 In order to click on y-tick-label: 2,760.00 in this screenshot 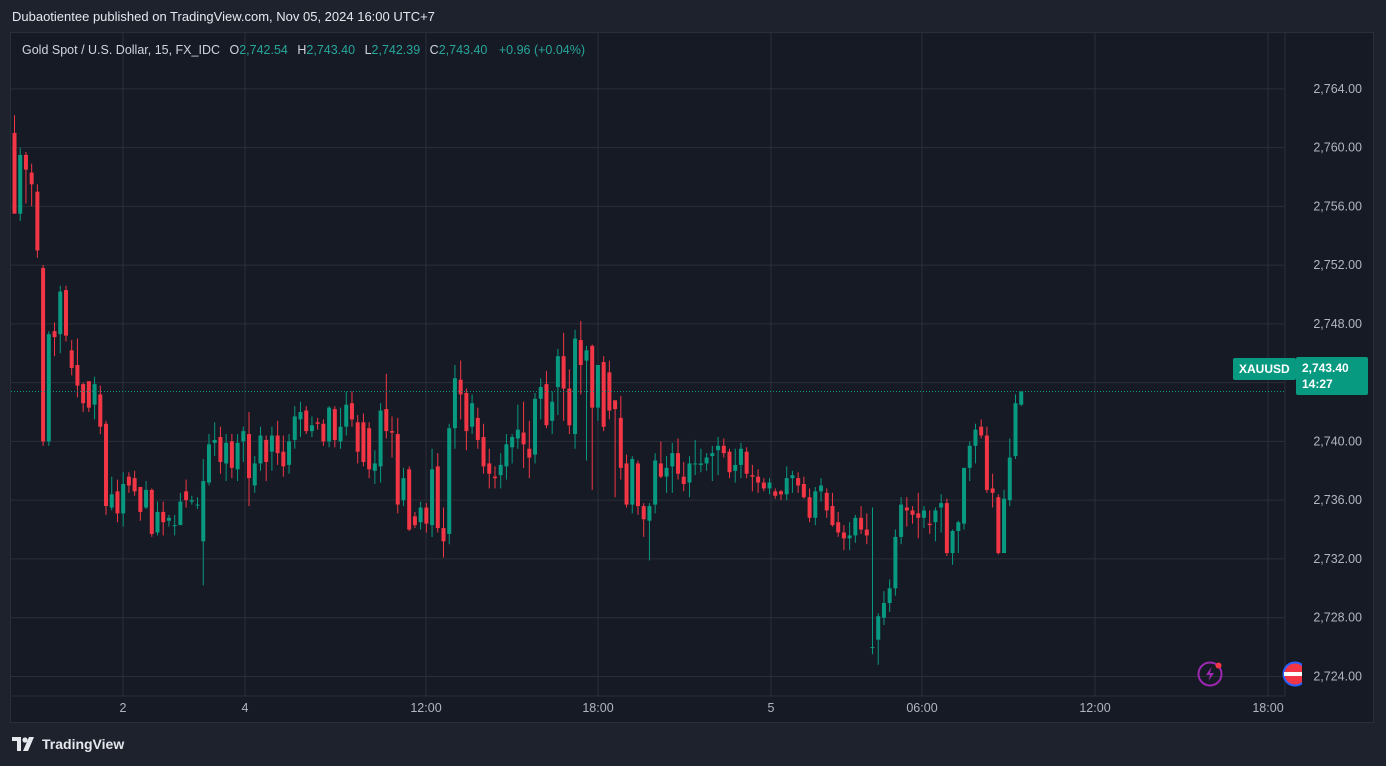, I will do `click(1337, 148)`.